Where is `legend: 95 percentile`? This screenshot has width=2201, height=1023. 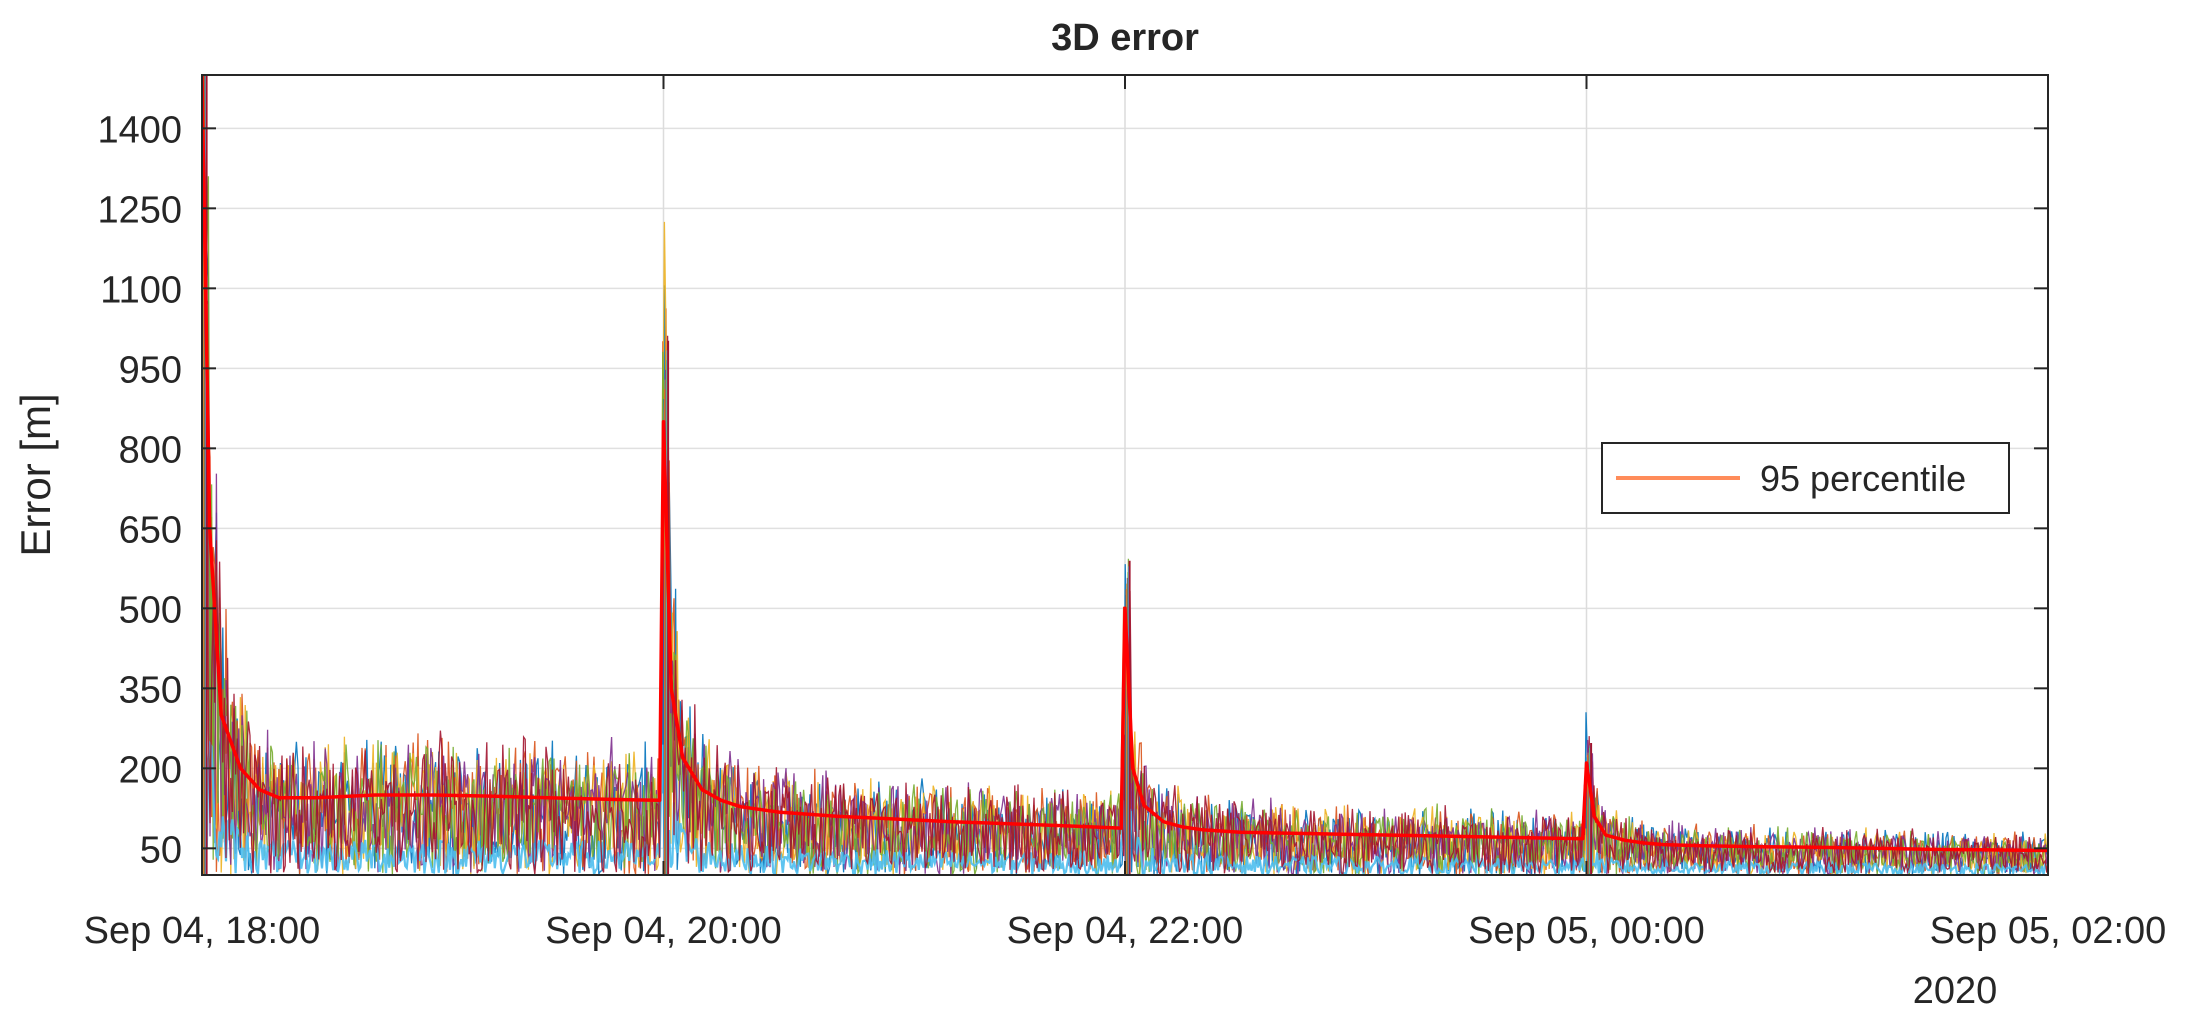
legend: 95 percentile is located at coordinates (1805, 478).